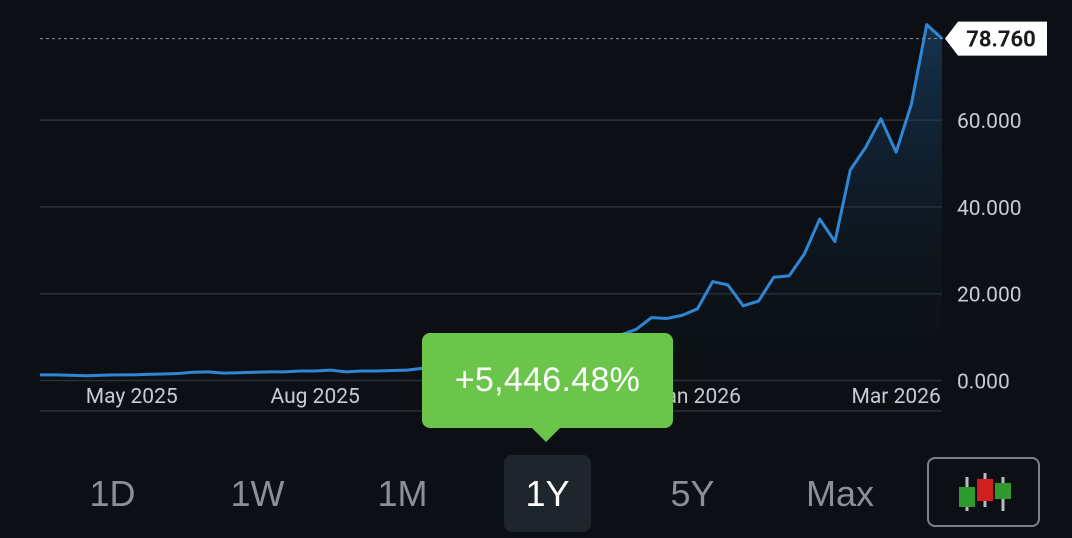 Image resolution: width=1072 pixels, height=538 pixels. I want to click on y-tick-label: 60.000, so click(989, 122).